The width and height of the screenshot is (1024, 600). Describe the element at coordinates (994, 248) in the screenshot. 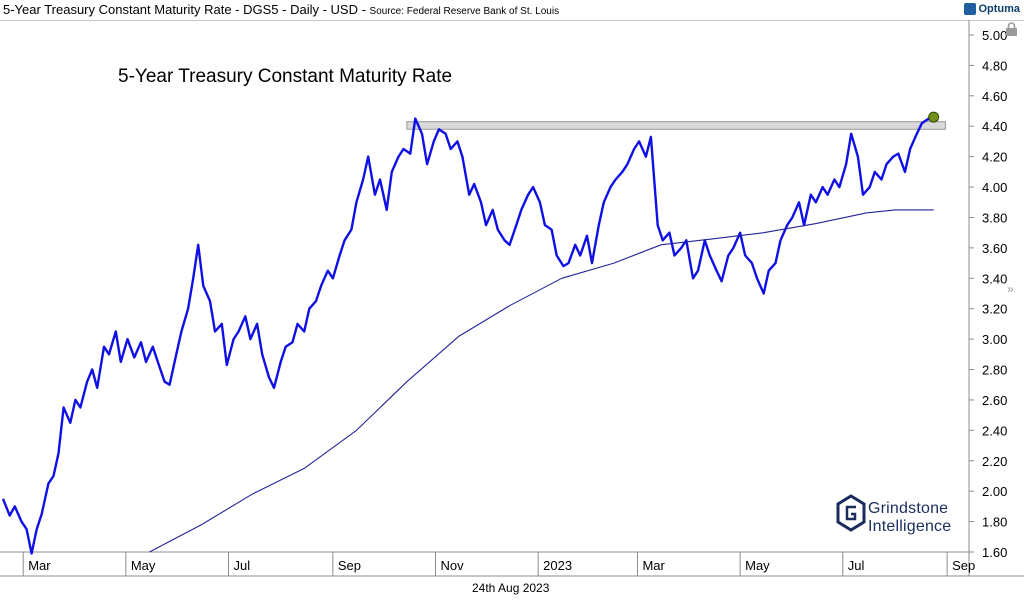

I see `y-tick-label: 3.60` at that location.